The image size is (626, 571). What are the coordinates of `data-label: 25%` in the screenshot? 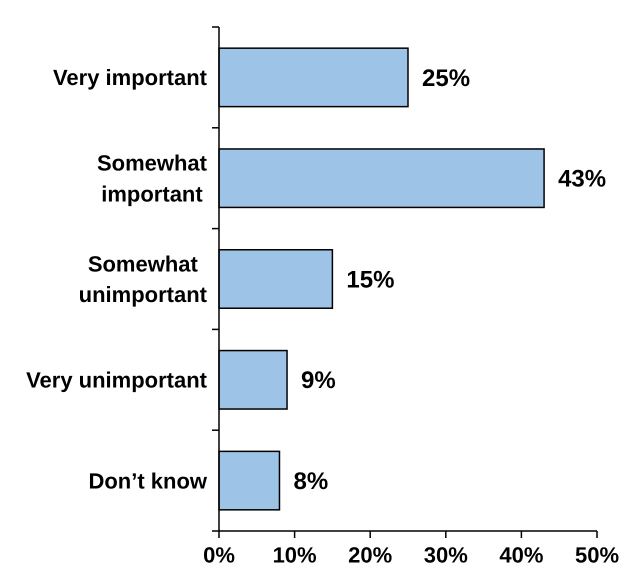 It's located at (446, 78).